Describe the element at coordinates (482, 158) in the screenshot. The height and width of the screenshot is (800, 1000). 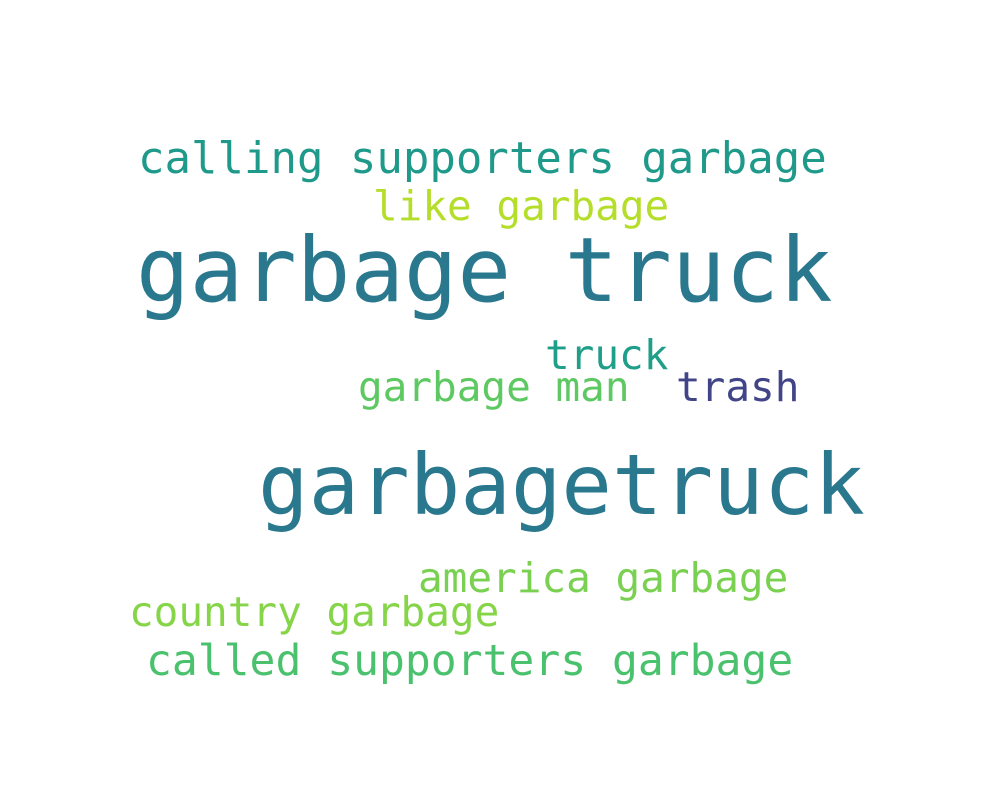
I see `word-calling-supporters: calling supporters garbage` at that location.